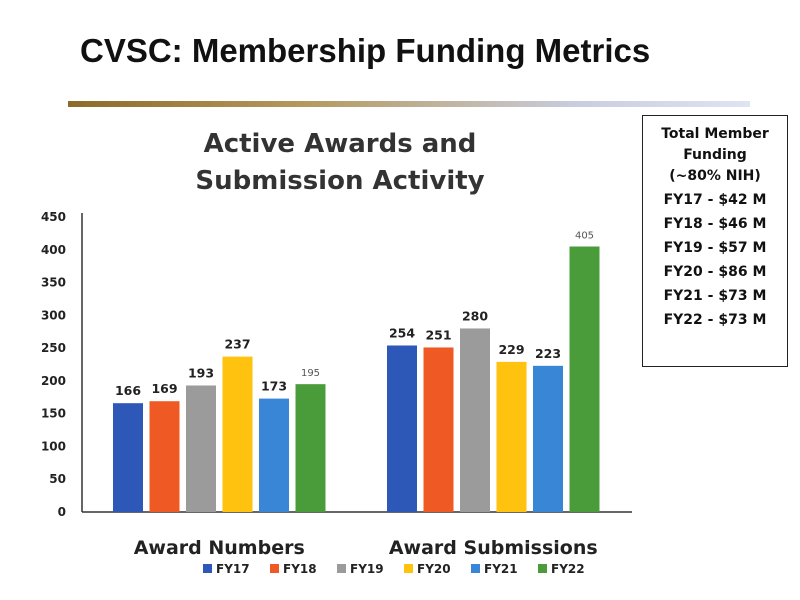 Image resolution: width=800 pixels, height=600 pixels. What do you see at coordinates (53, 217) in the screenshot?
I see `y-tick-label: 450` at bounding box center [53, 217].